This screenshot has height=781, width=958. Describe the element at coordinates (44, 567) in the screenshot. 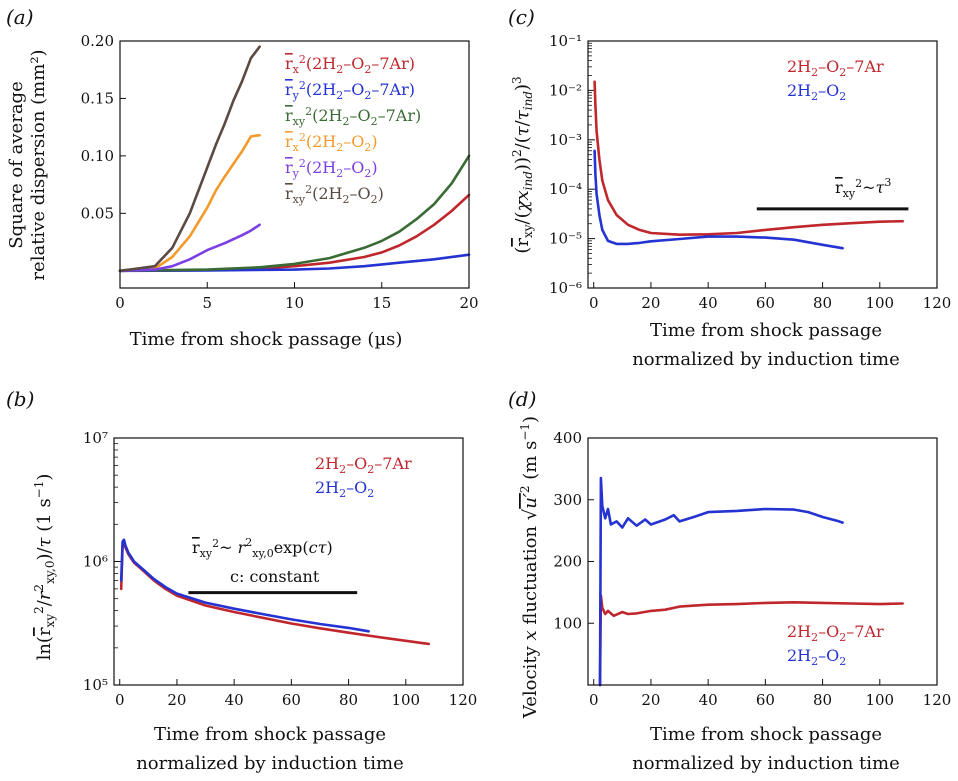

I see `panel-b-ylabel: ln(rxy2/r2xy,0)/τ (1 s−1)` at that location.